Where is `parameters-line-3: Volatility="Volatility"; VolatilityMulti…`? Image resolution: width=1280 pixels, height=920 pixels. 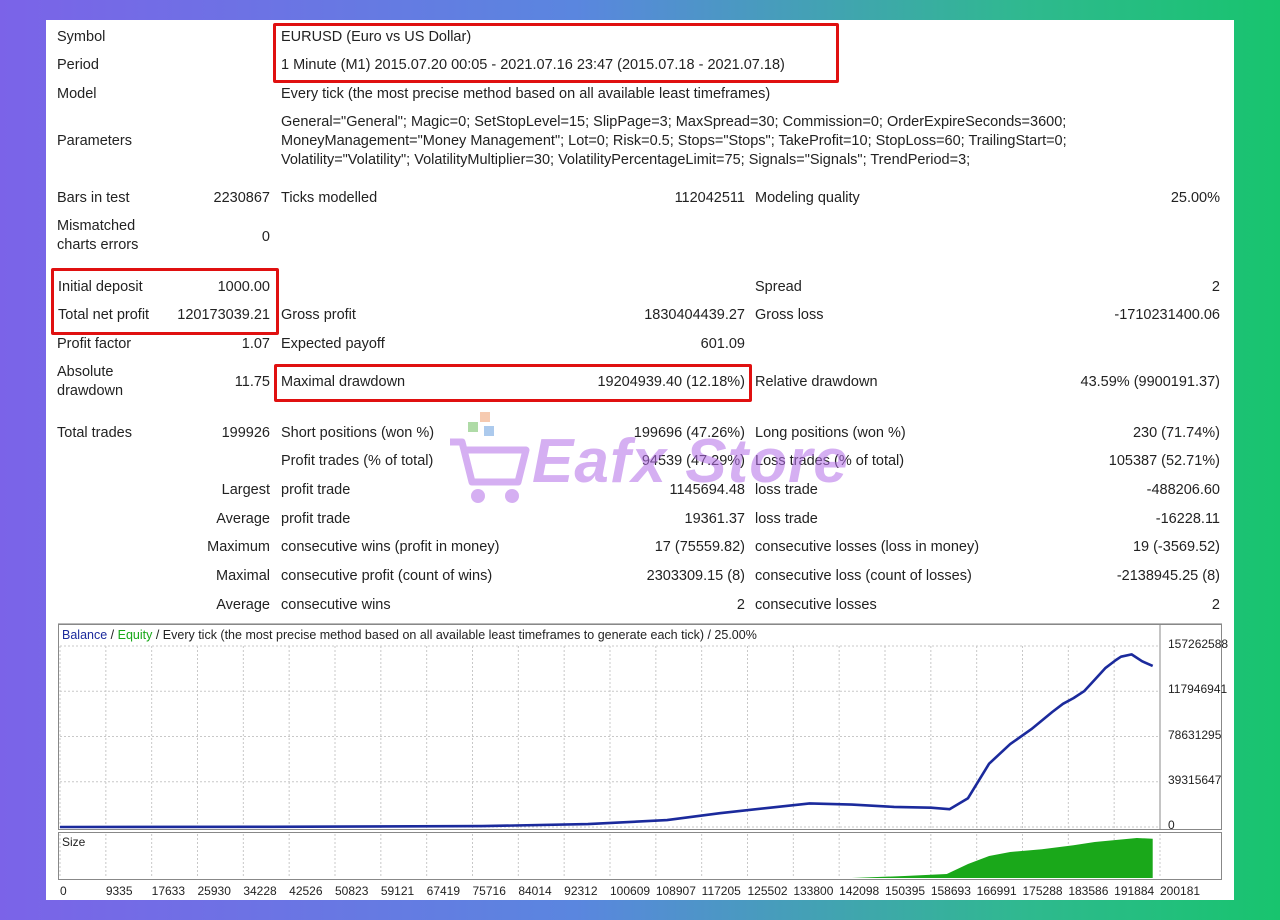
parameters-line-3: Volatility="Volatility"; VolatilityMulti… is located at coordinates (626, 160).